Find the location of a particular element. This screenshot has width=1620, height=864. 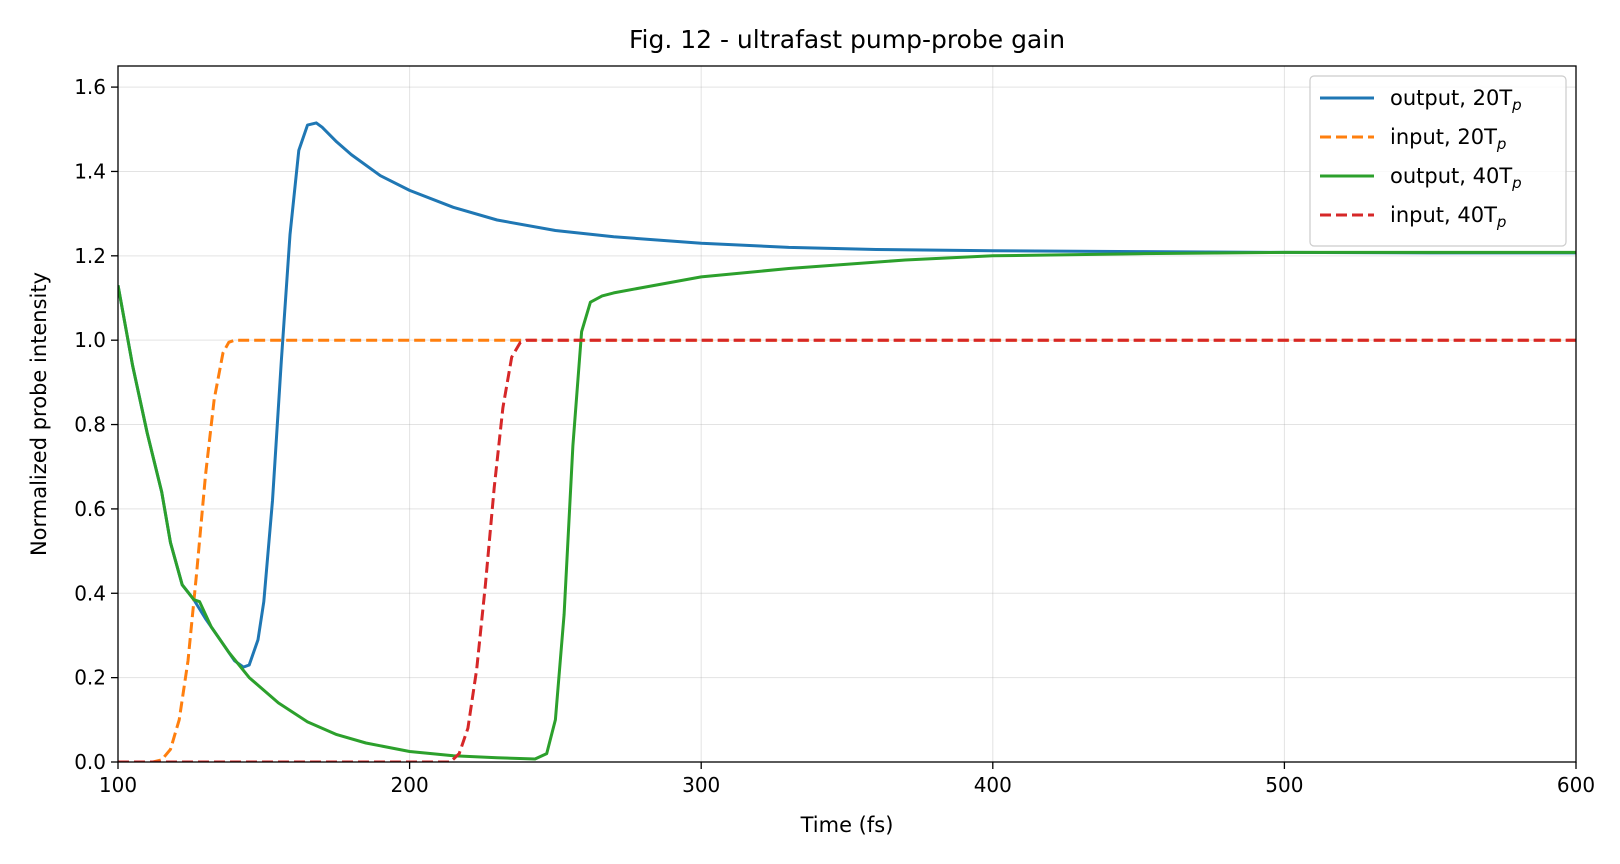

y-axis-label: Normalized probe intensity is located at coordinates (39, 414).